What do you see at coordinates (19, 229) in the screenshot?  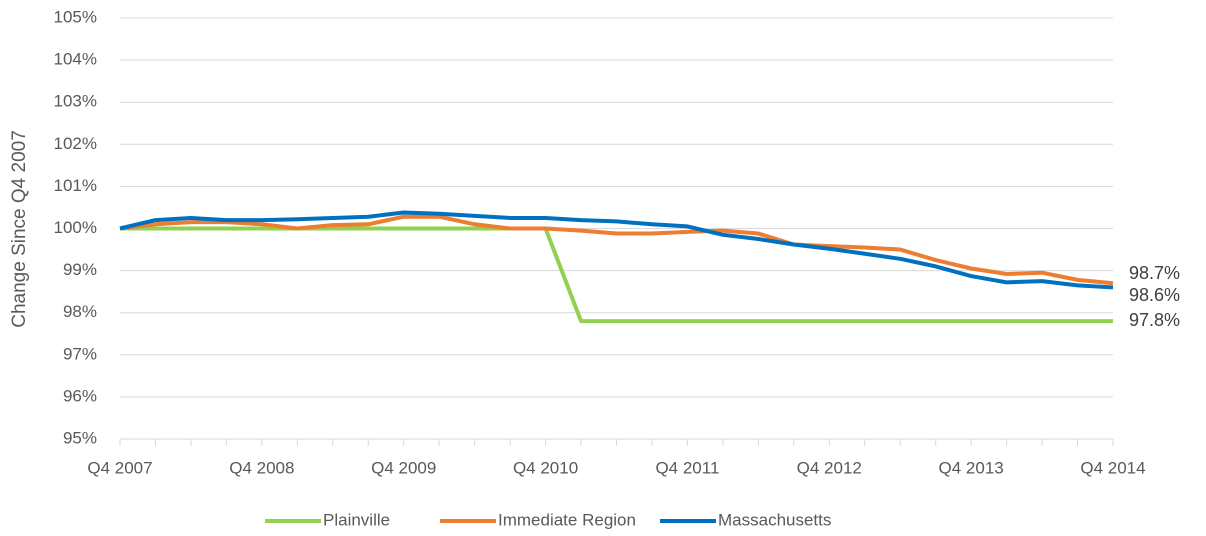 I see `y-axis-title: Change Since Q4 2007` at bounding box center [19, 229].